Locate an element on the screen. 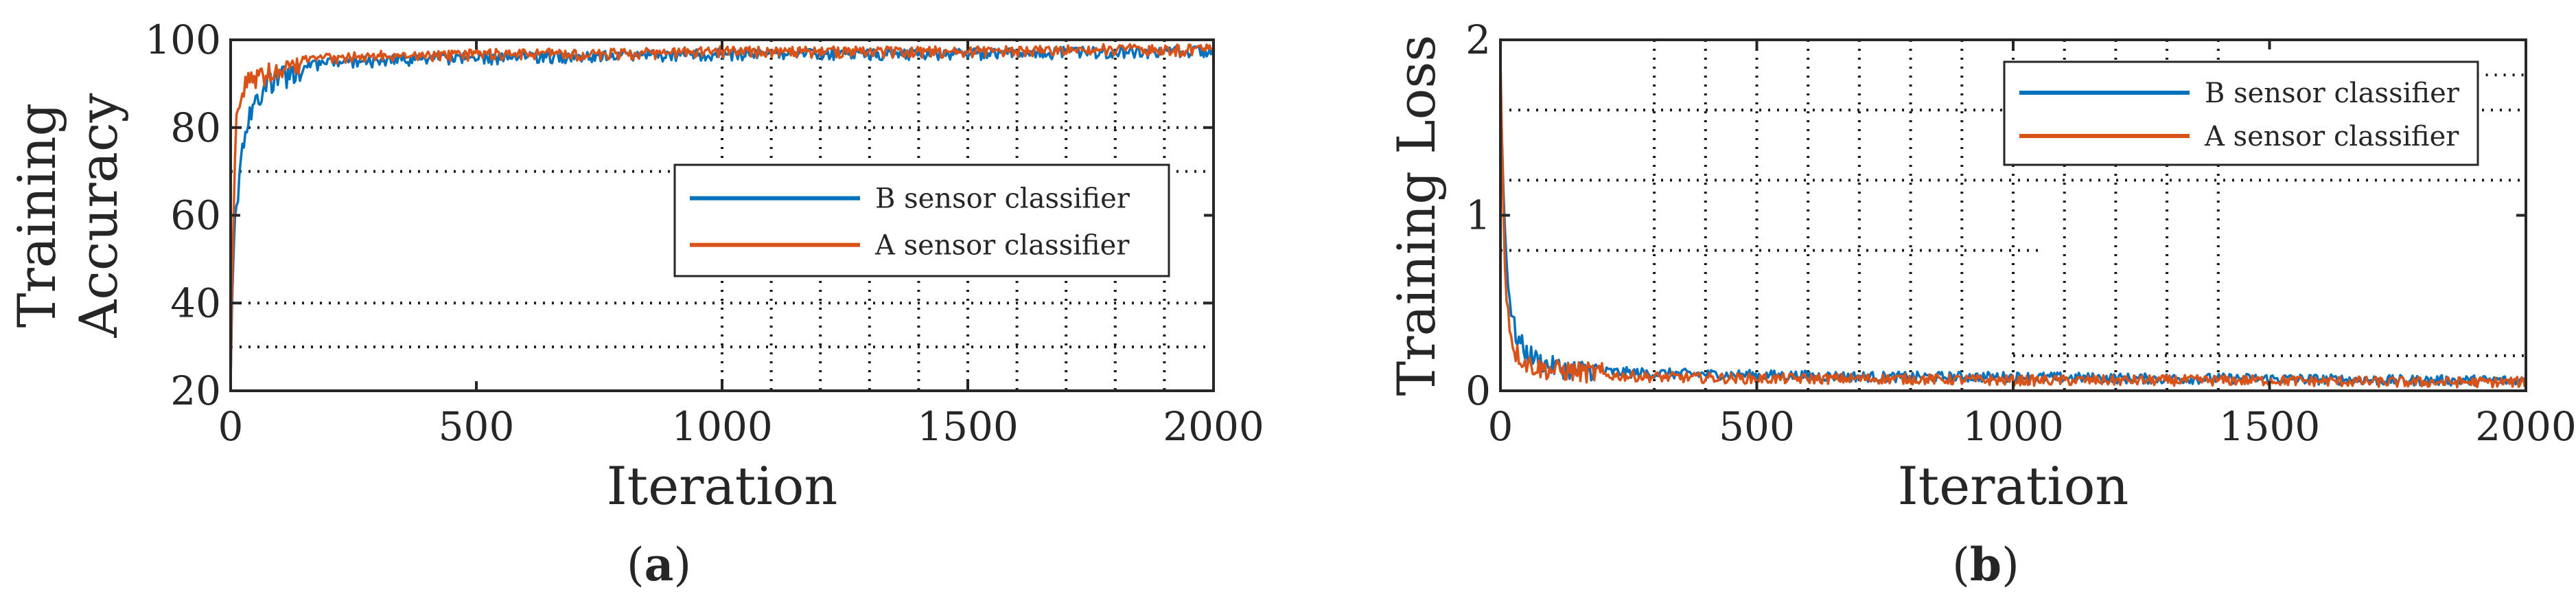  y-tick-label: 80 is located at coordinates (195, 128).